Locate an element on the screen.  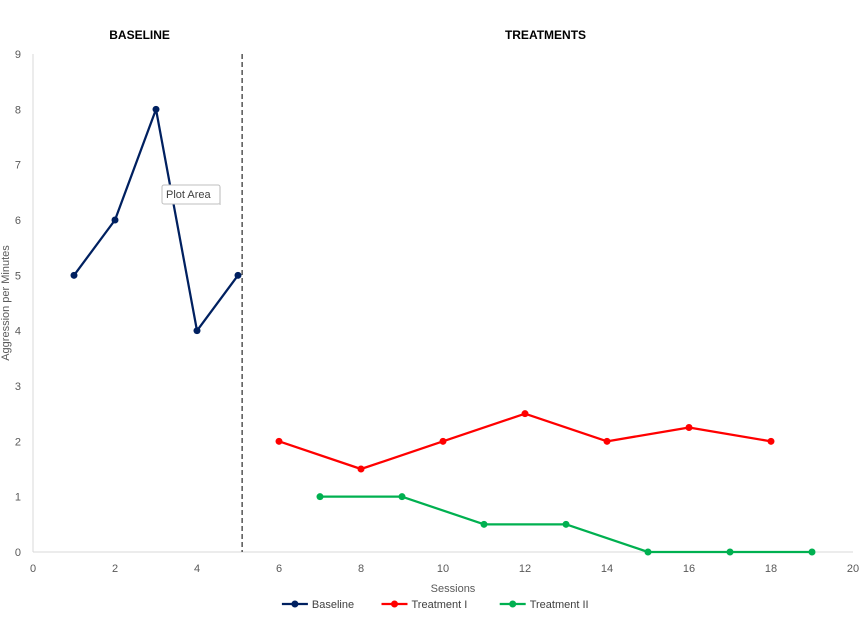
y-tick-label: 1 is located at coordinates (18, 498).